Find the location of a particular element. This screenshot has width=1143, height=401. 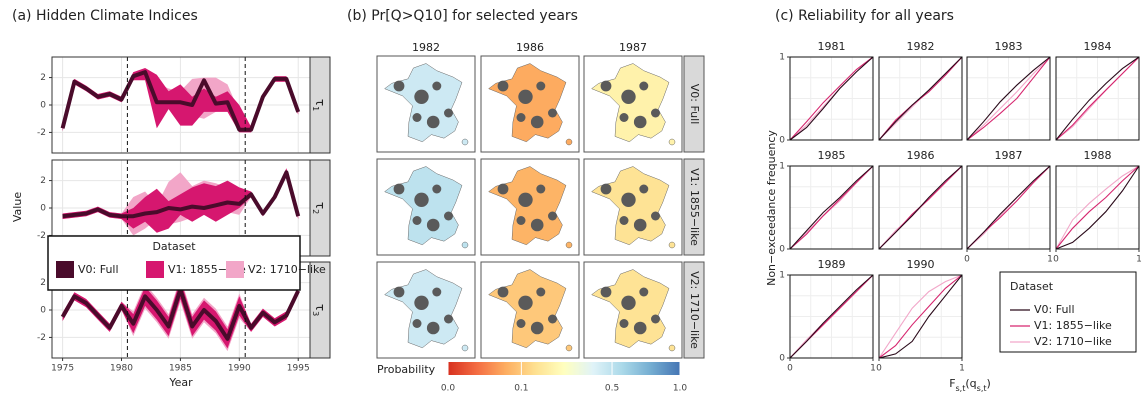

strip-subscript: 2 is located at coordinates (315, 211).